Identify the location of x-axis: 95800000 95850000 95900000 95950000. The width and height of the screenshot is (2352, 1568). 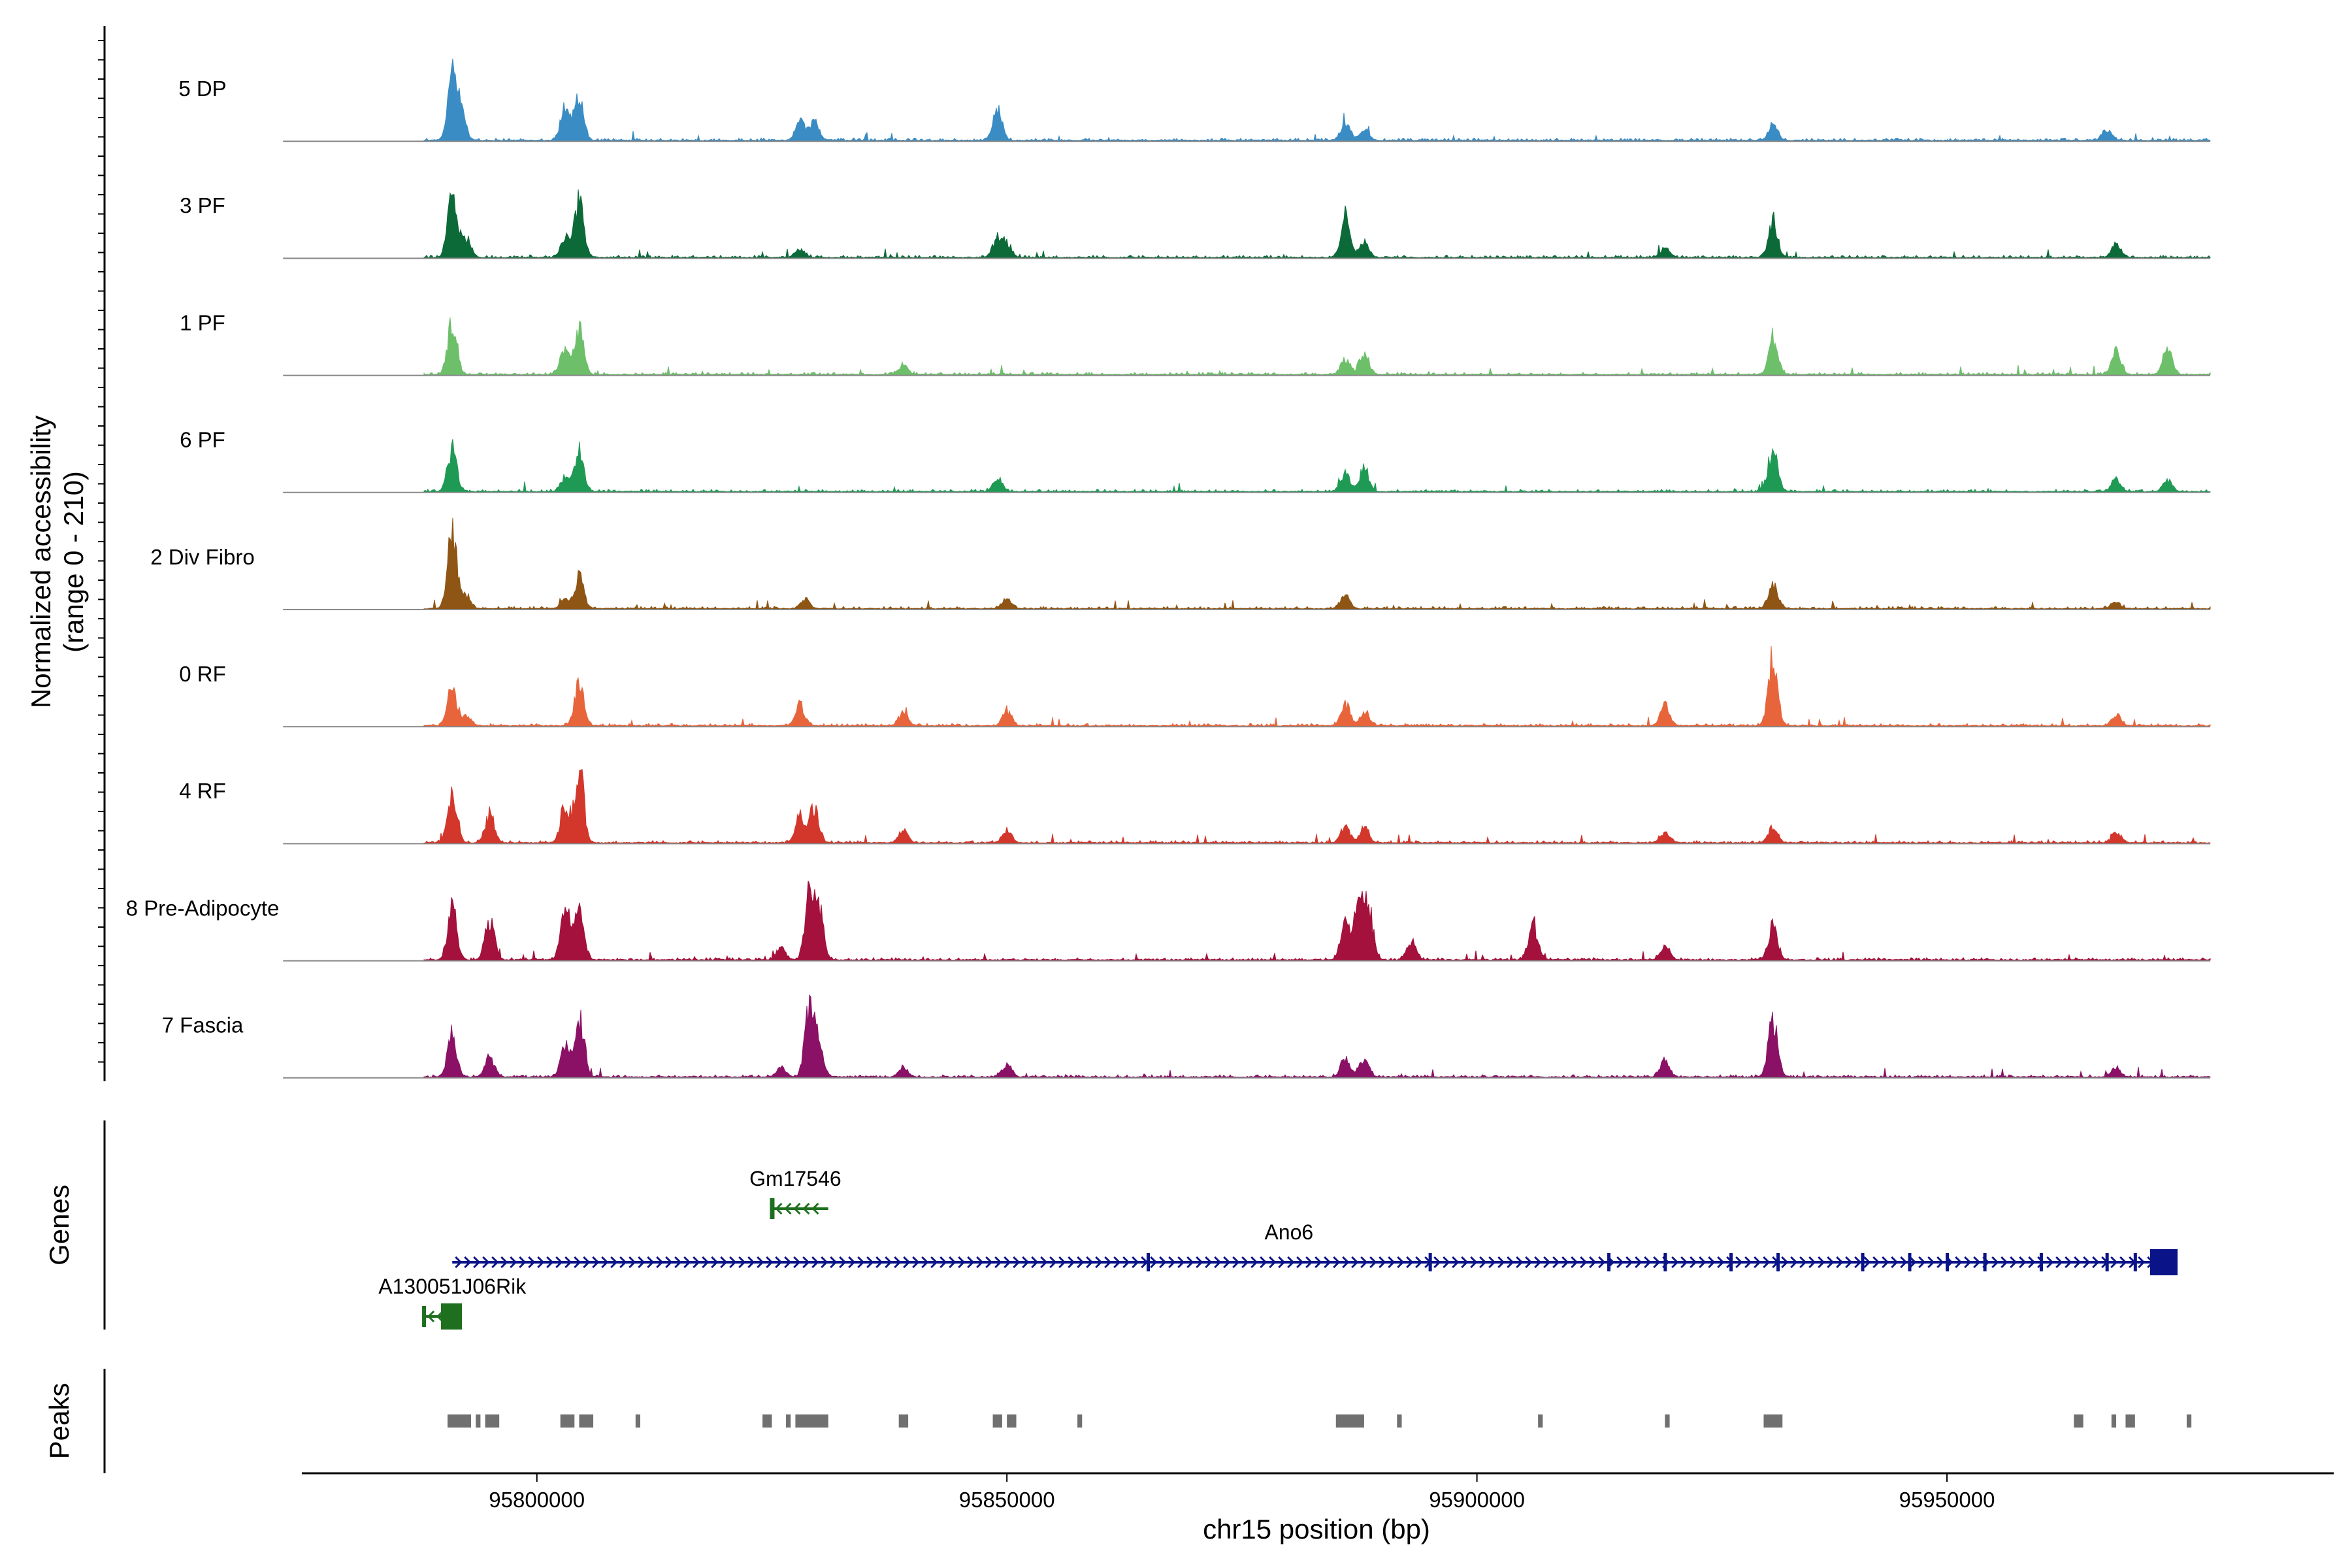
(1318, 1492).